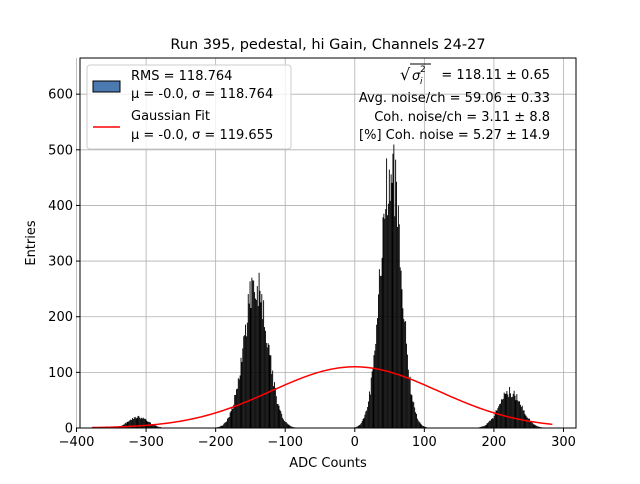 The image size is (640, 484). Describe the element at coordinates (355, 442) in the screenshot. I see `x-tick-label: 0` at that location.